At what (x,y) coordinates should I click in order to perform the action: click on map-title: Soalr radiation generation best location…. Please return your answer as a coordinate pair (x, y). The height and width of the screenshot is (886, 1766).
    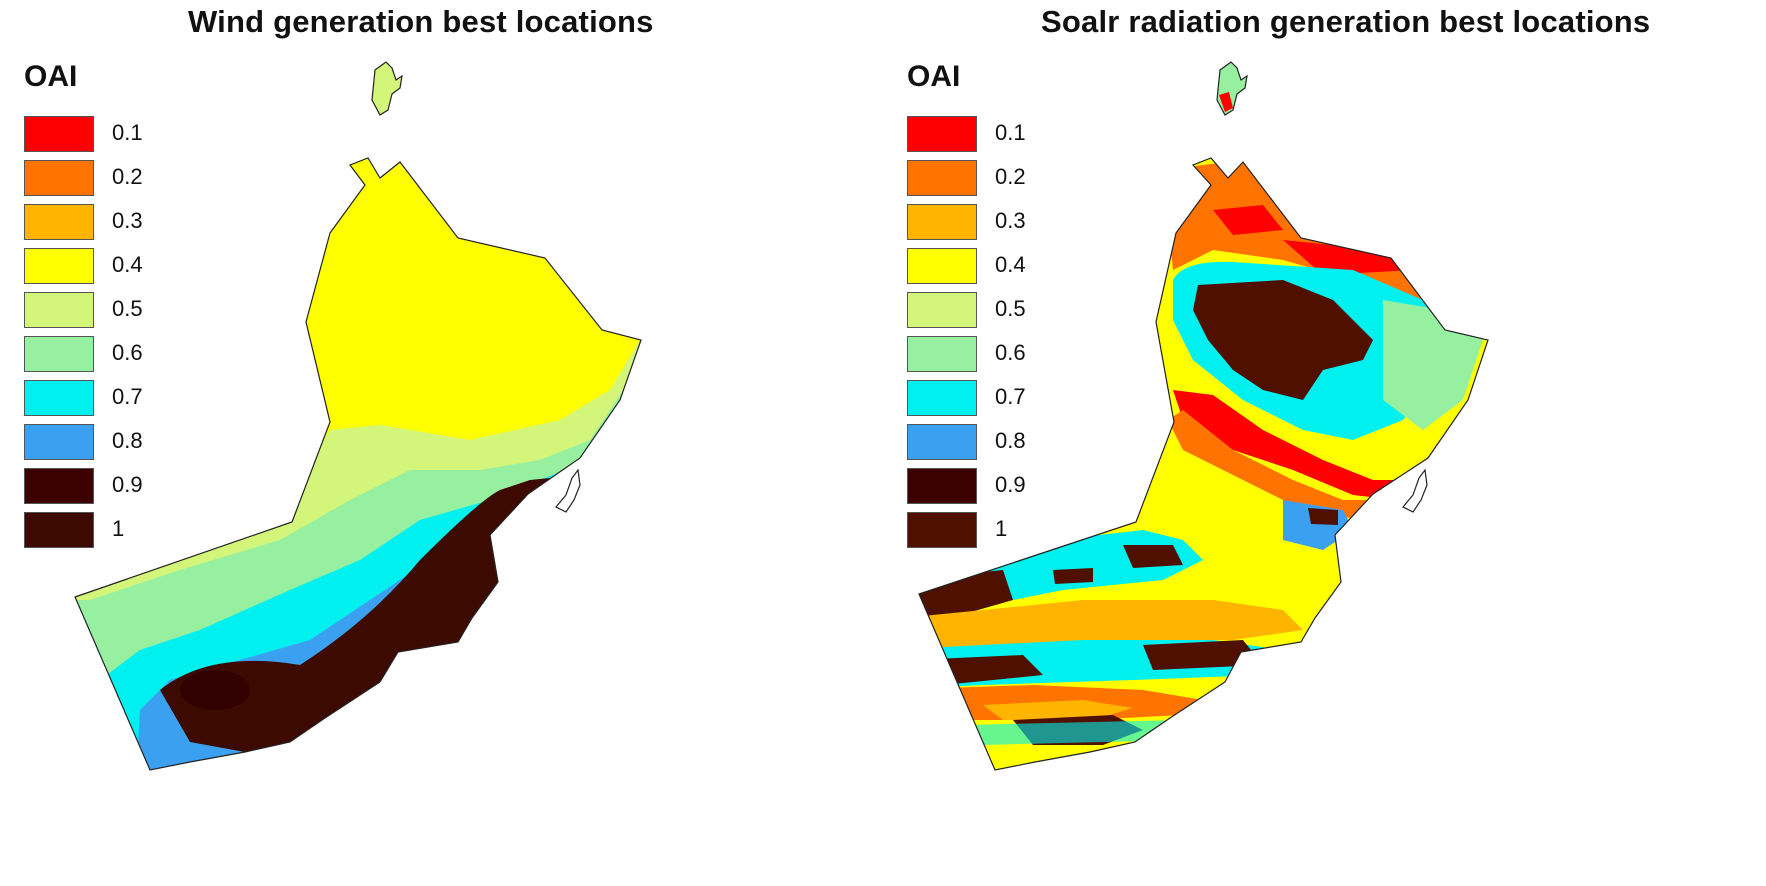
    Looking at the image, I should click on (1346, 21).